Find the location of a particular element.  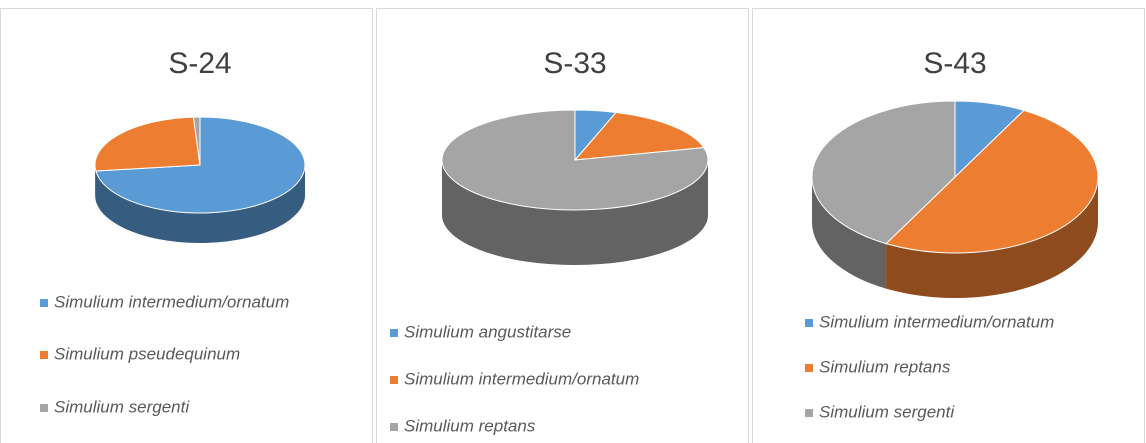

chart-title: S-24 is located at coordinates (199, 63).